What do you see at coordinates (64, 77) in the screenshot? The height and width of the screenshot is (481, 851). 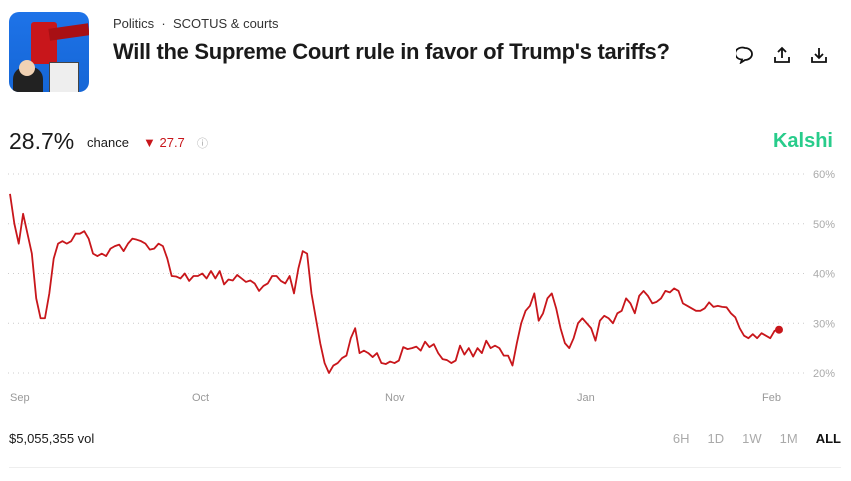 I see `document-image` at bounding box center [64, 77].